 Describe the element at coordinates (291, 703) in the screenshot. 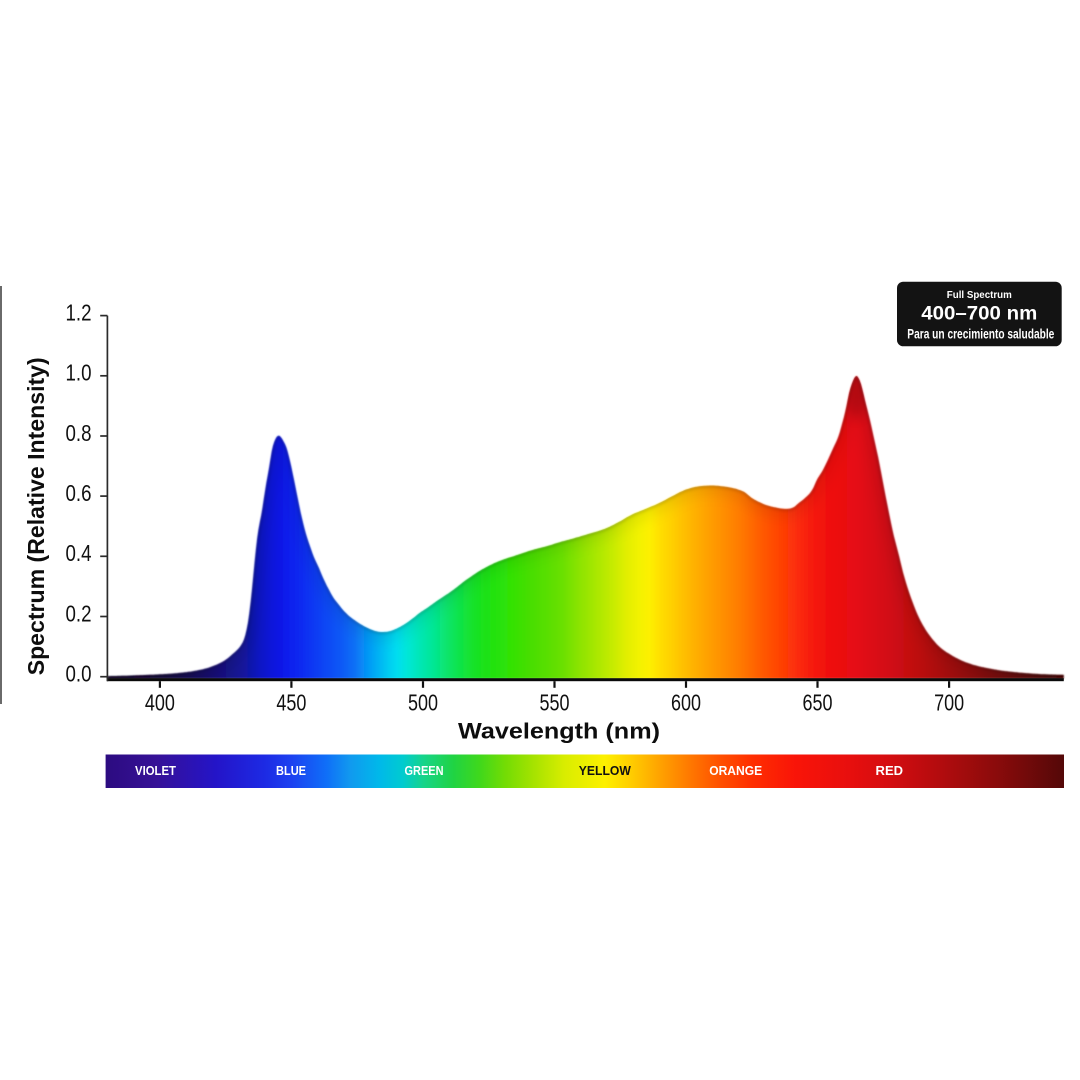

I see `svg-text: 450` at that location.